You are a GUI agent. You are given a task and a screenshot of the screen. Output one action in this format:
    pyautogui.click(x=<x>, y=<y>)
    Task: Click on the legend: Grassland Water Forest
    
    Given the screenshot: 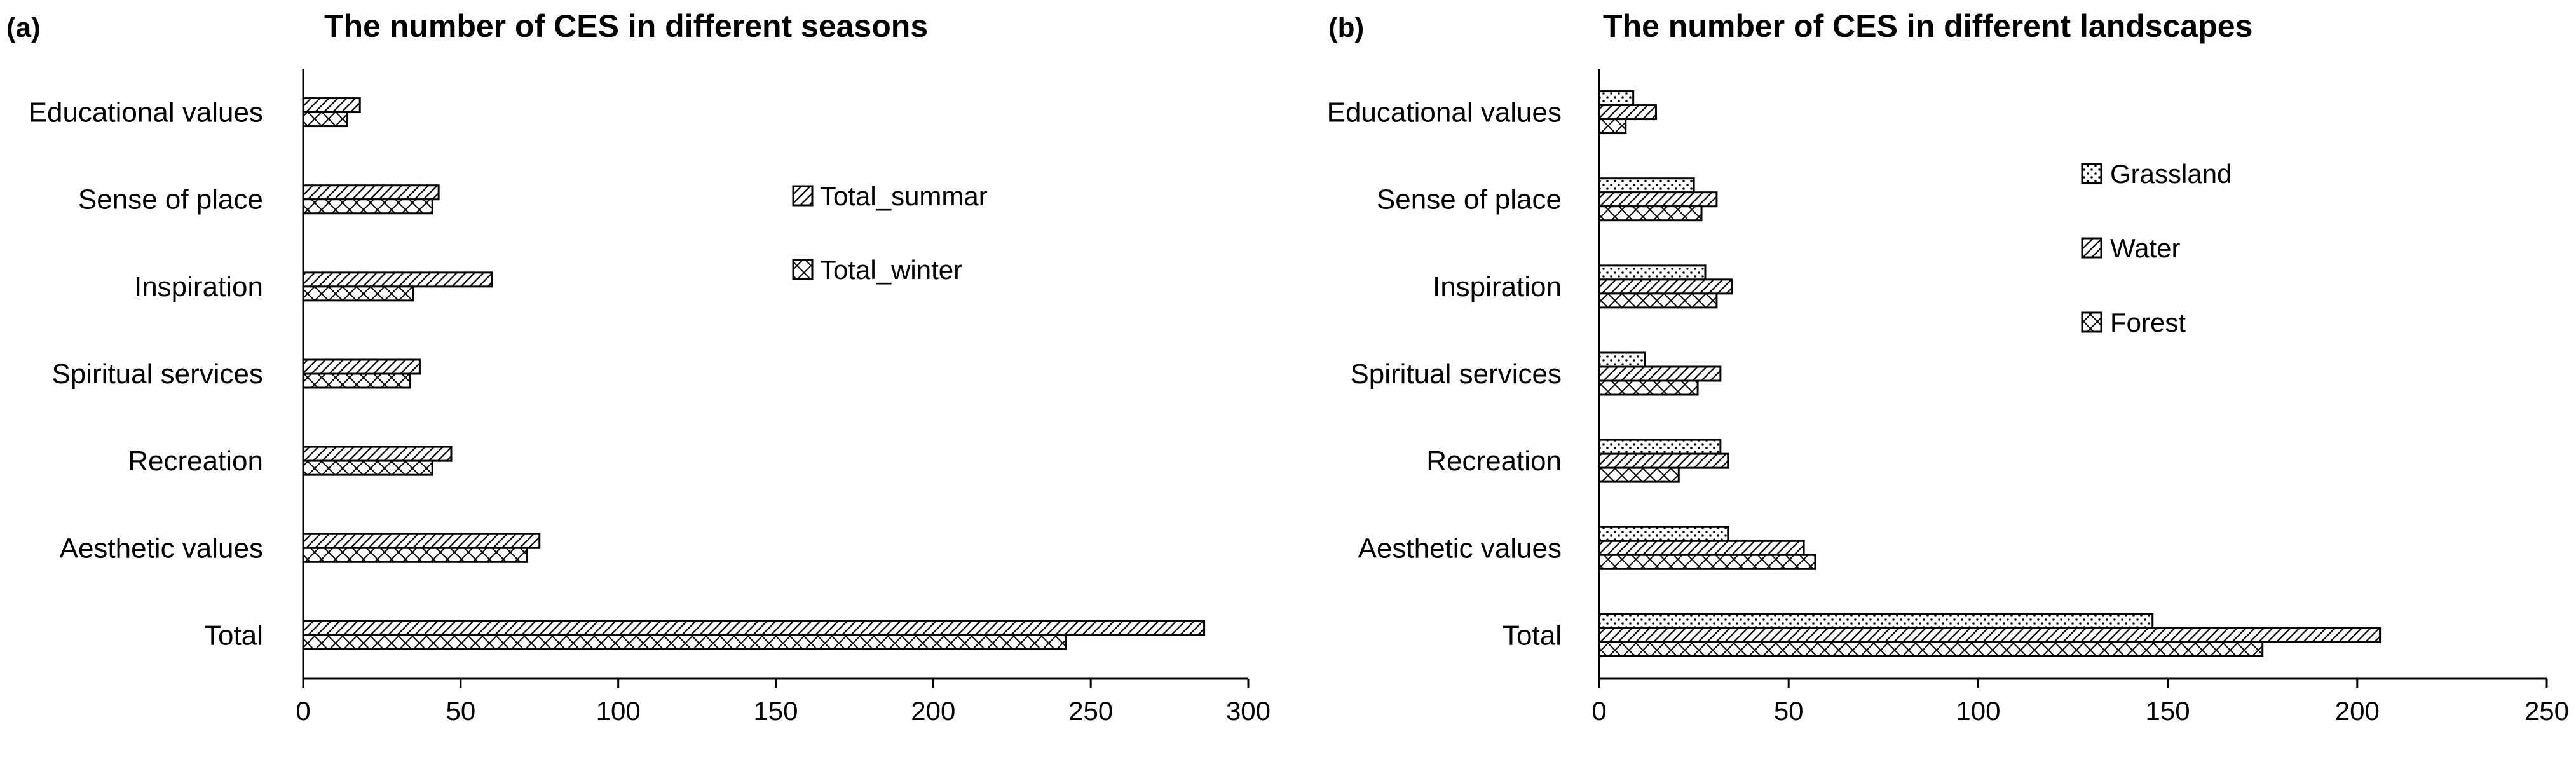 What is the action you would take?
    pyautogui.click(x=2156, y=248)
    